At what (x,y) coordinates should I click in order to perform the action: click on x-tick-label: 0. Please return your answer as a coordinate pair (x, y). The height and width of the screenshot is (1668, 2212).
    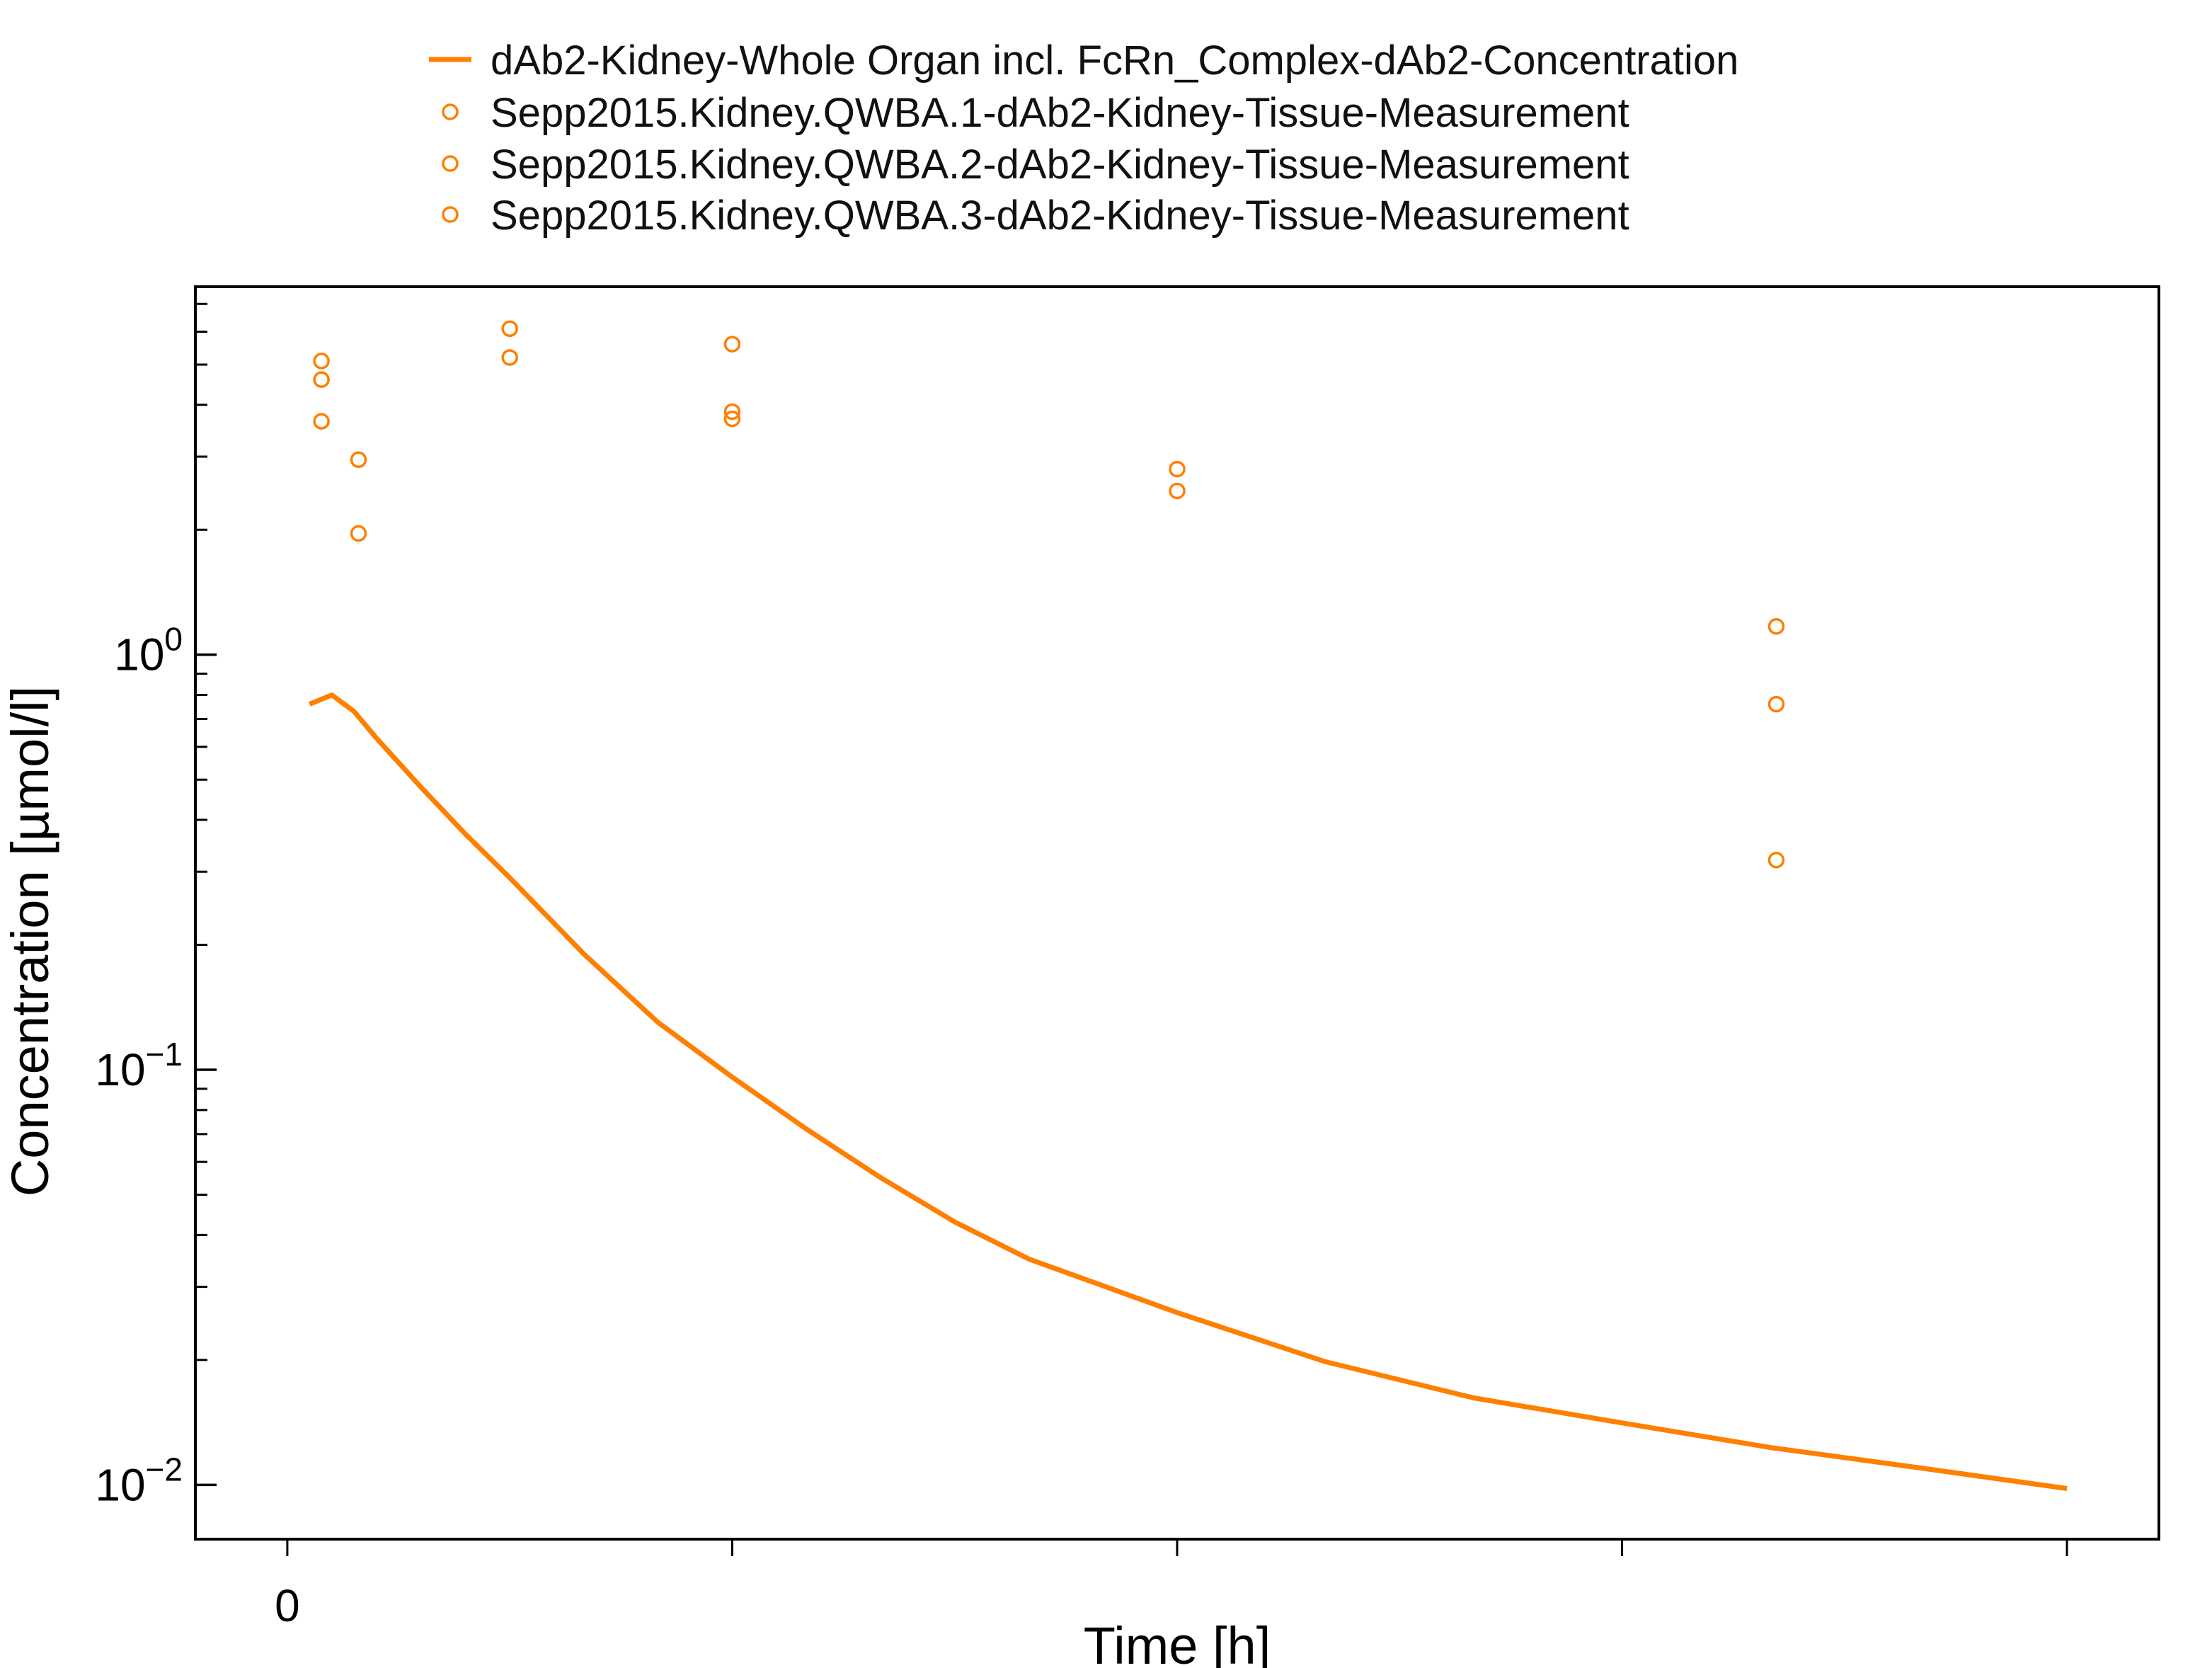
    Looking at the image, I should click on (287, 1605).